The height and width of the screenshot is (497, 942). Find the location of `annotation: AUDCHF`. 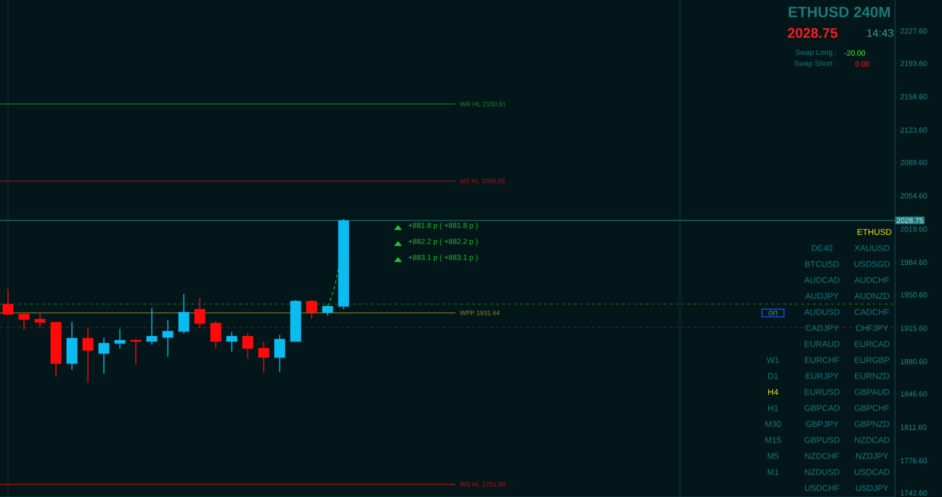

annotation: AUDCHF is located at coordinates (872, 279).